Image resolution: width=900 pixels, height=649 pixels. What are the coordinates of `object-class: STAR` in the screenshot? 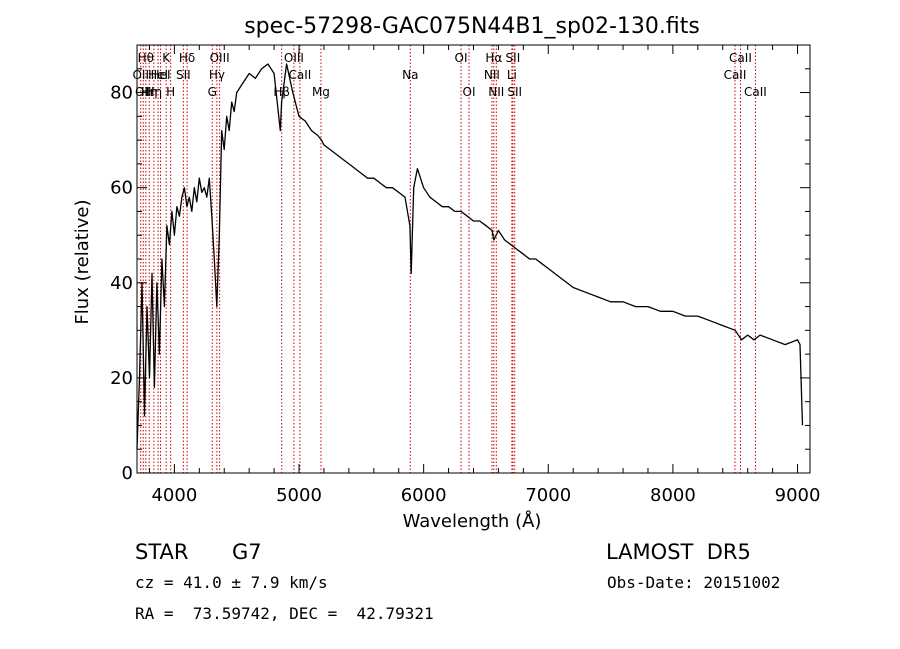 It's located at (162, 552).